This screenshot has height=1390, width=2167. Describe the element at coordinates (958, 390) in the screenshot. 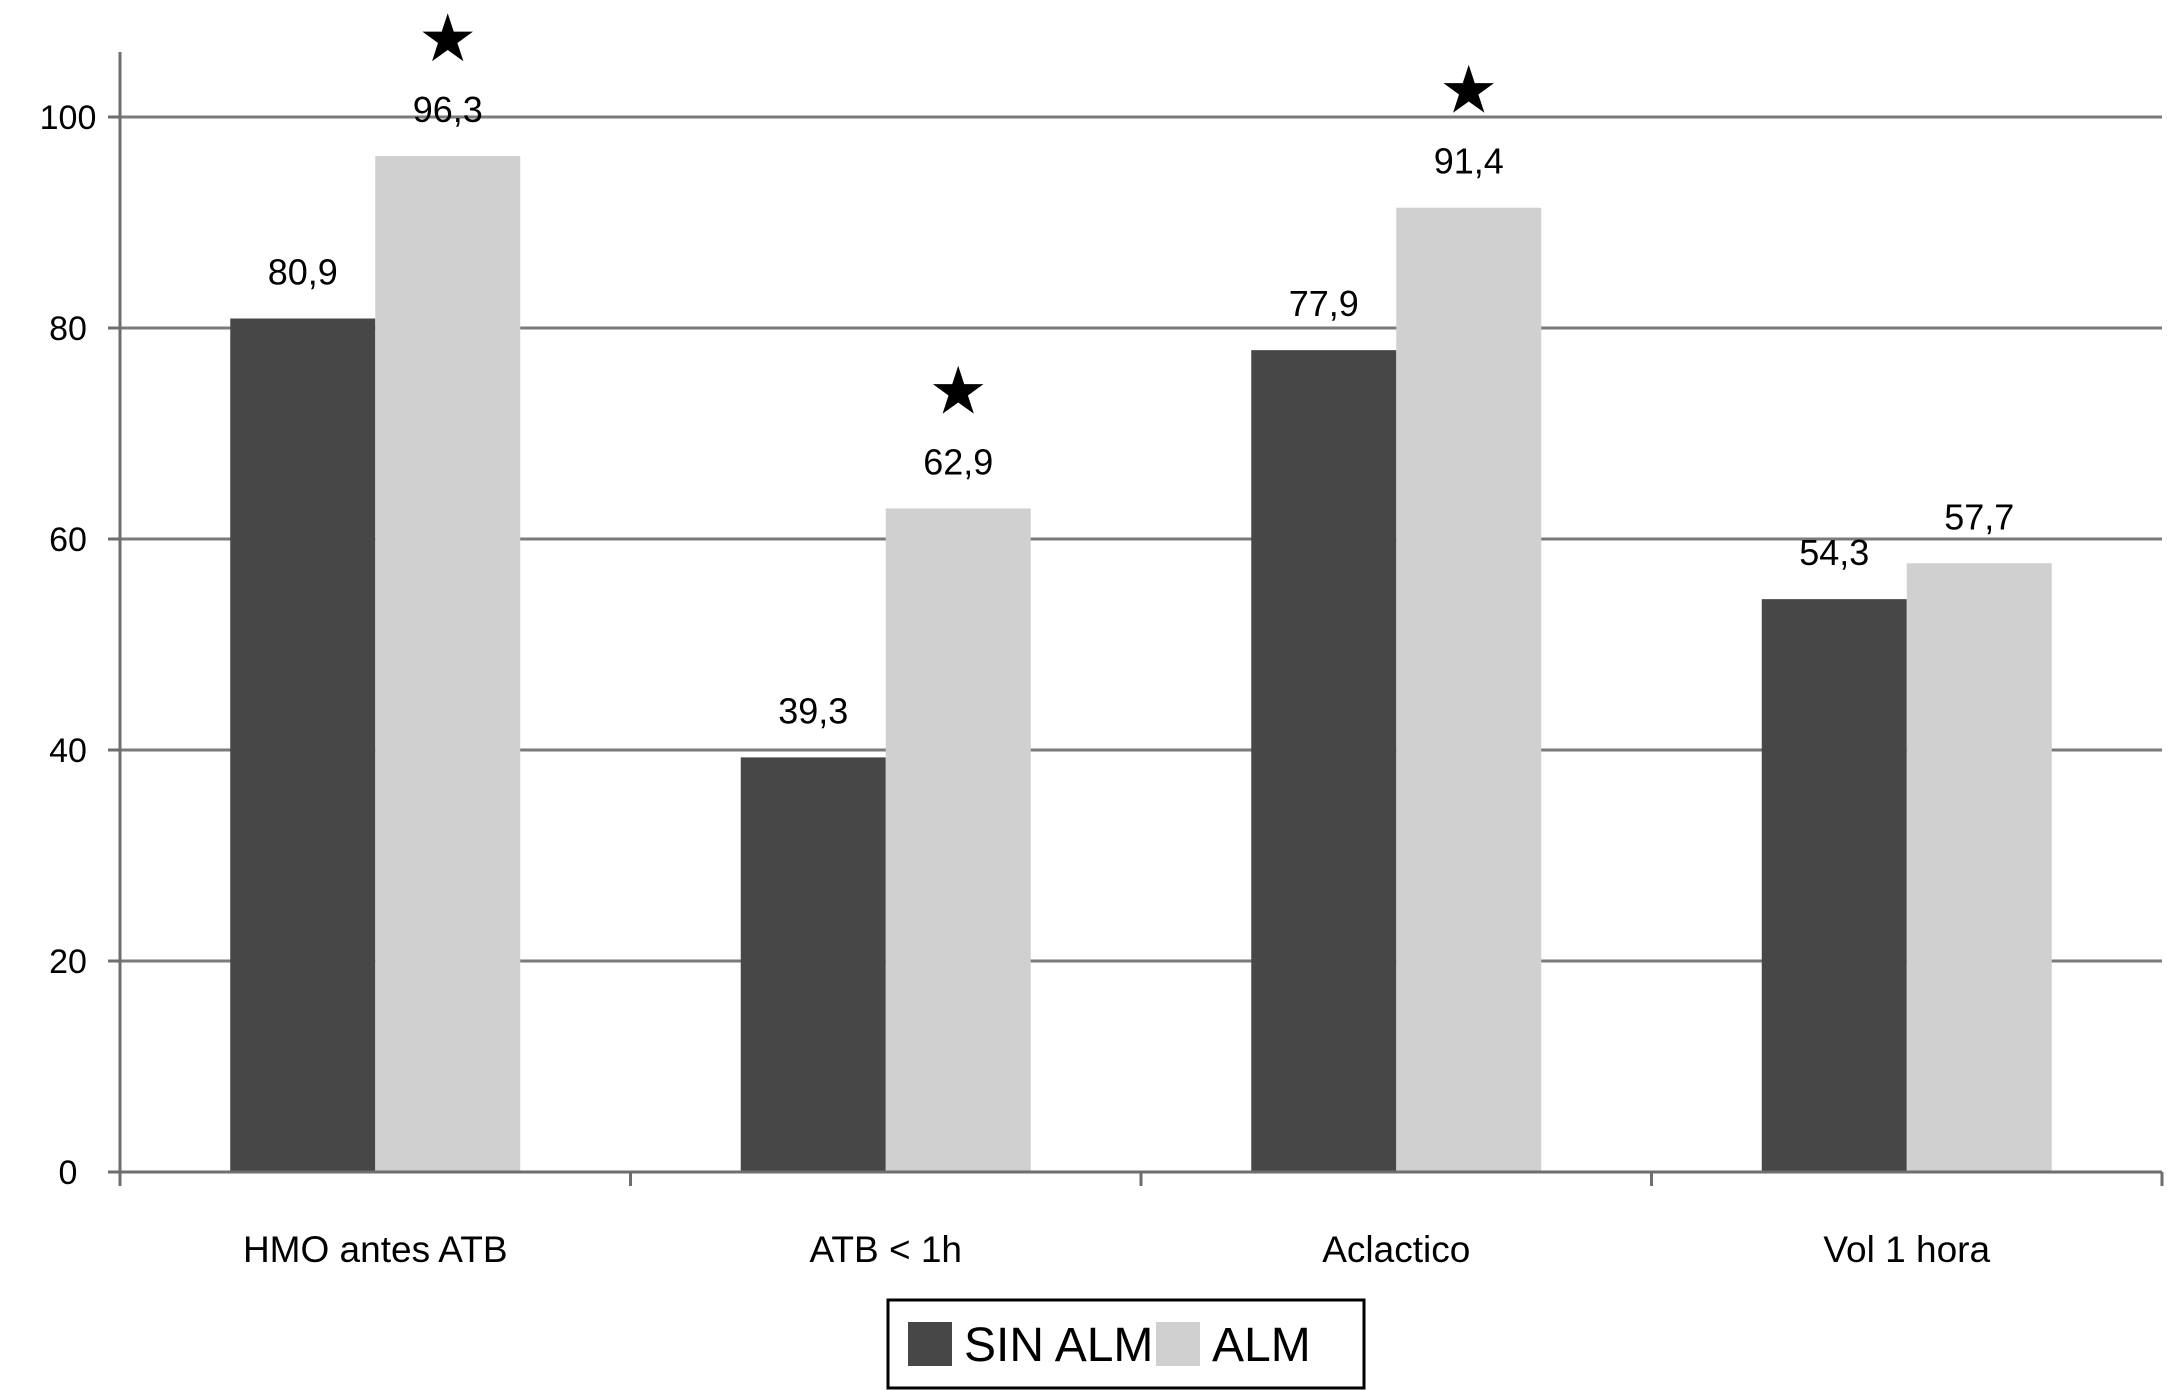

I see `significance-star-icon-1: ★` at that location.